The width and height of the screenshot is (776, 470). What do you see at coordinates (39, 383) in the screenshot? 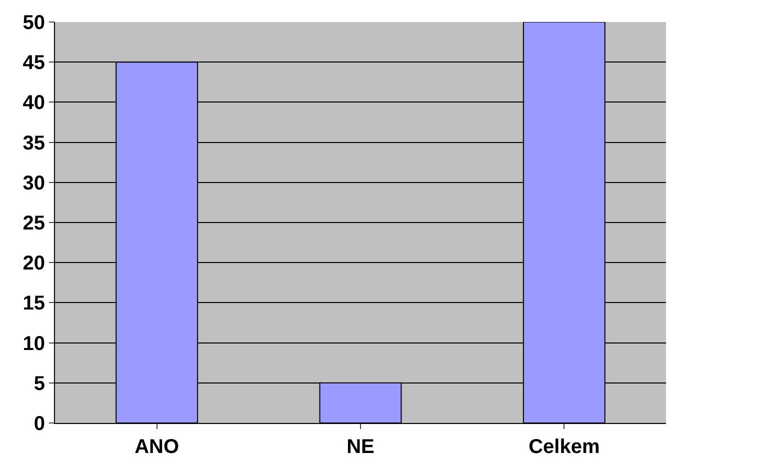
I see `y-tick-label: 5` at bounding box center [39, 383].